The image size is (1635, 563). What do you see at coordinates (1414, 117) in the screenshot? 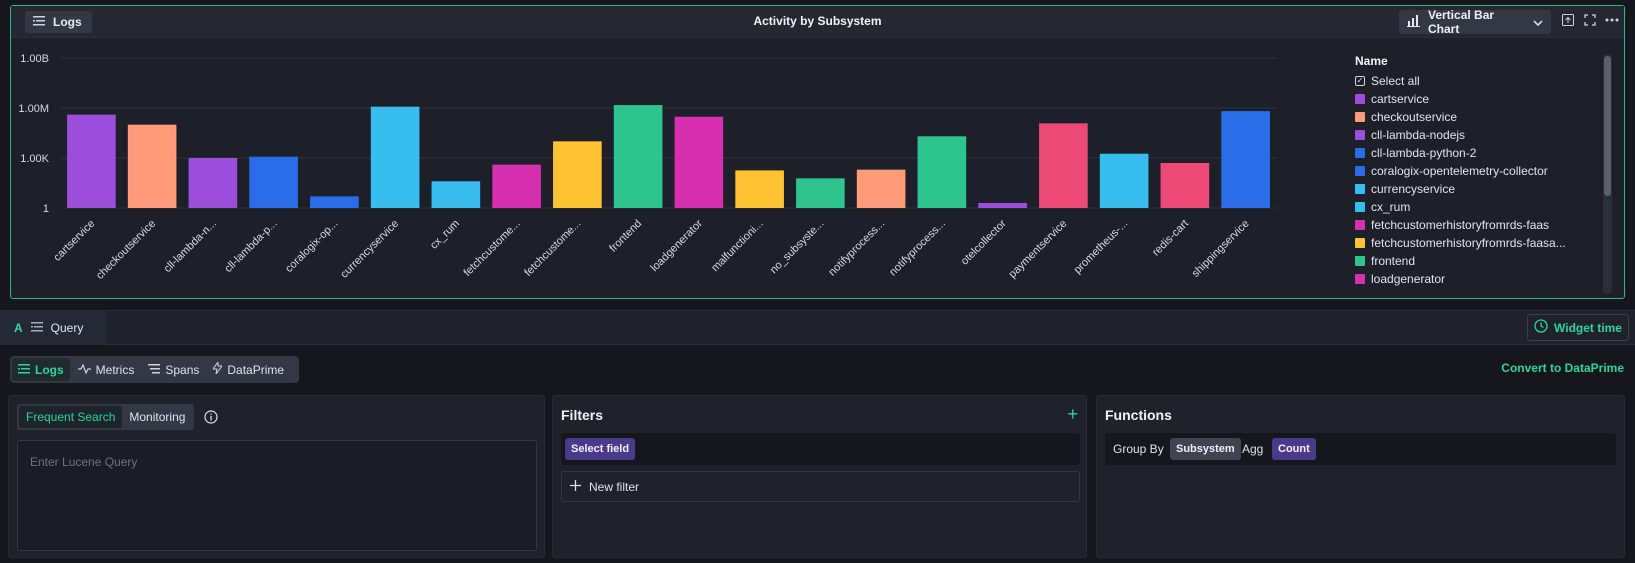
I see `legend-item-label: checkoutservice` at bounding box center [1414, 117].